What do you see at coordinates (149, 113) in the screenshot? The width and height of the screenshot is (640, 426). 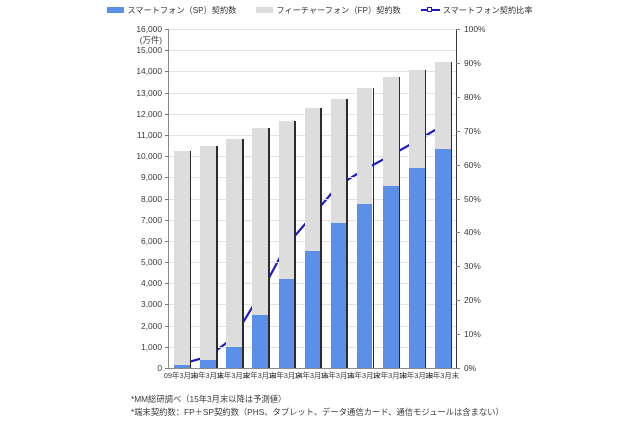 I see `y-axis-tick-label-left: 12,000` at bounding box center [149, 113].